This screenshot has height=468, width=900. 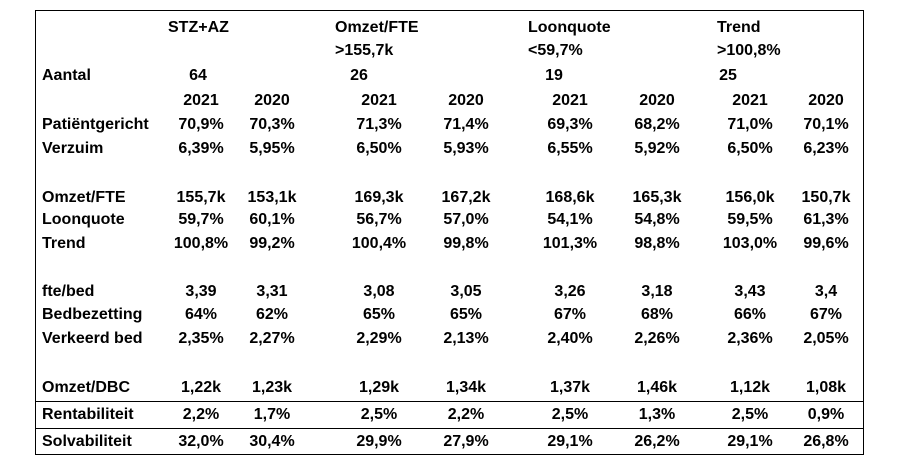 I want to click on table-cell: 26,2%, so click(x=657, y=441).